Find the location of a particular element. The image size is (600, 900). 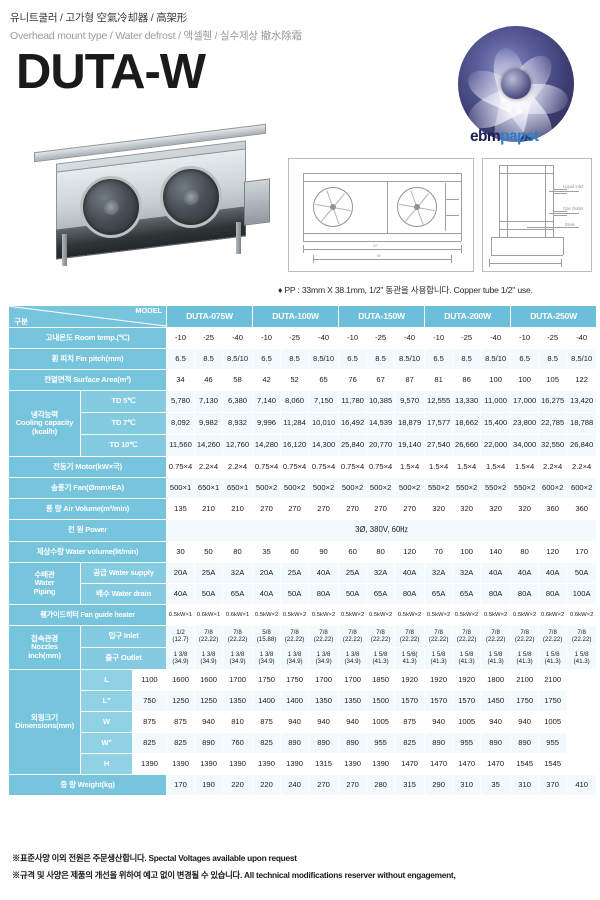

cell: 1600 is located at coordinates (181, 680).